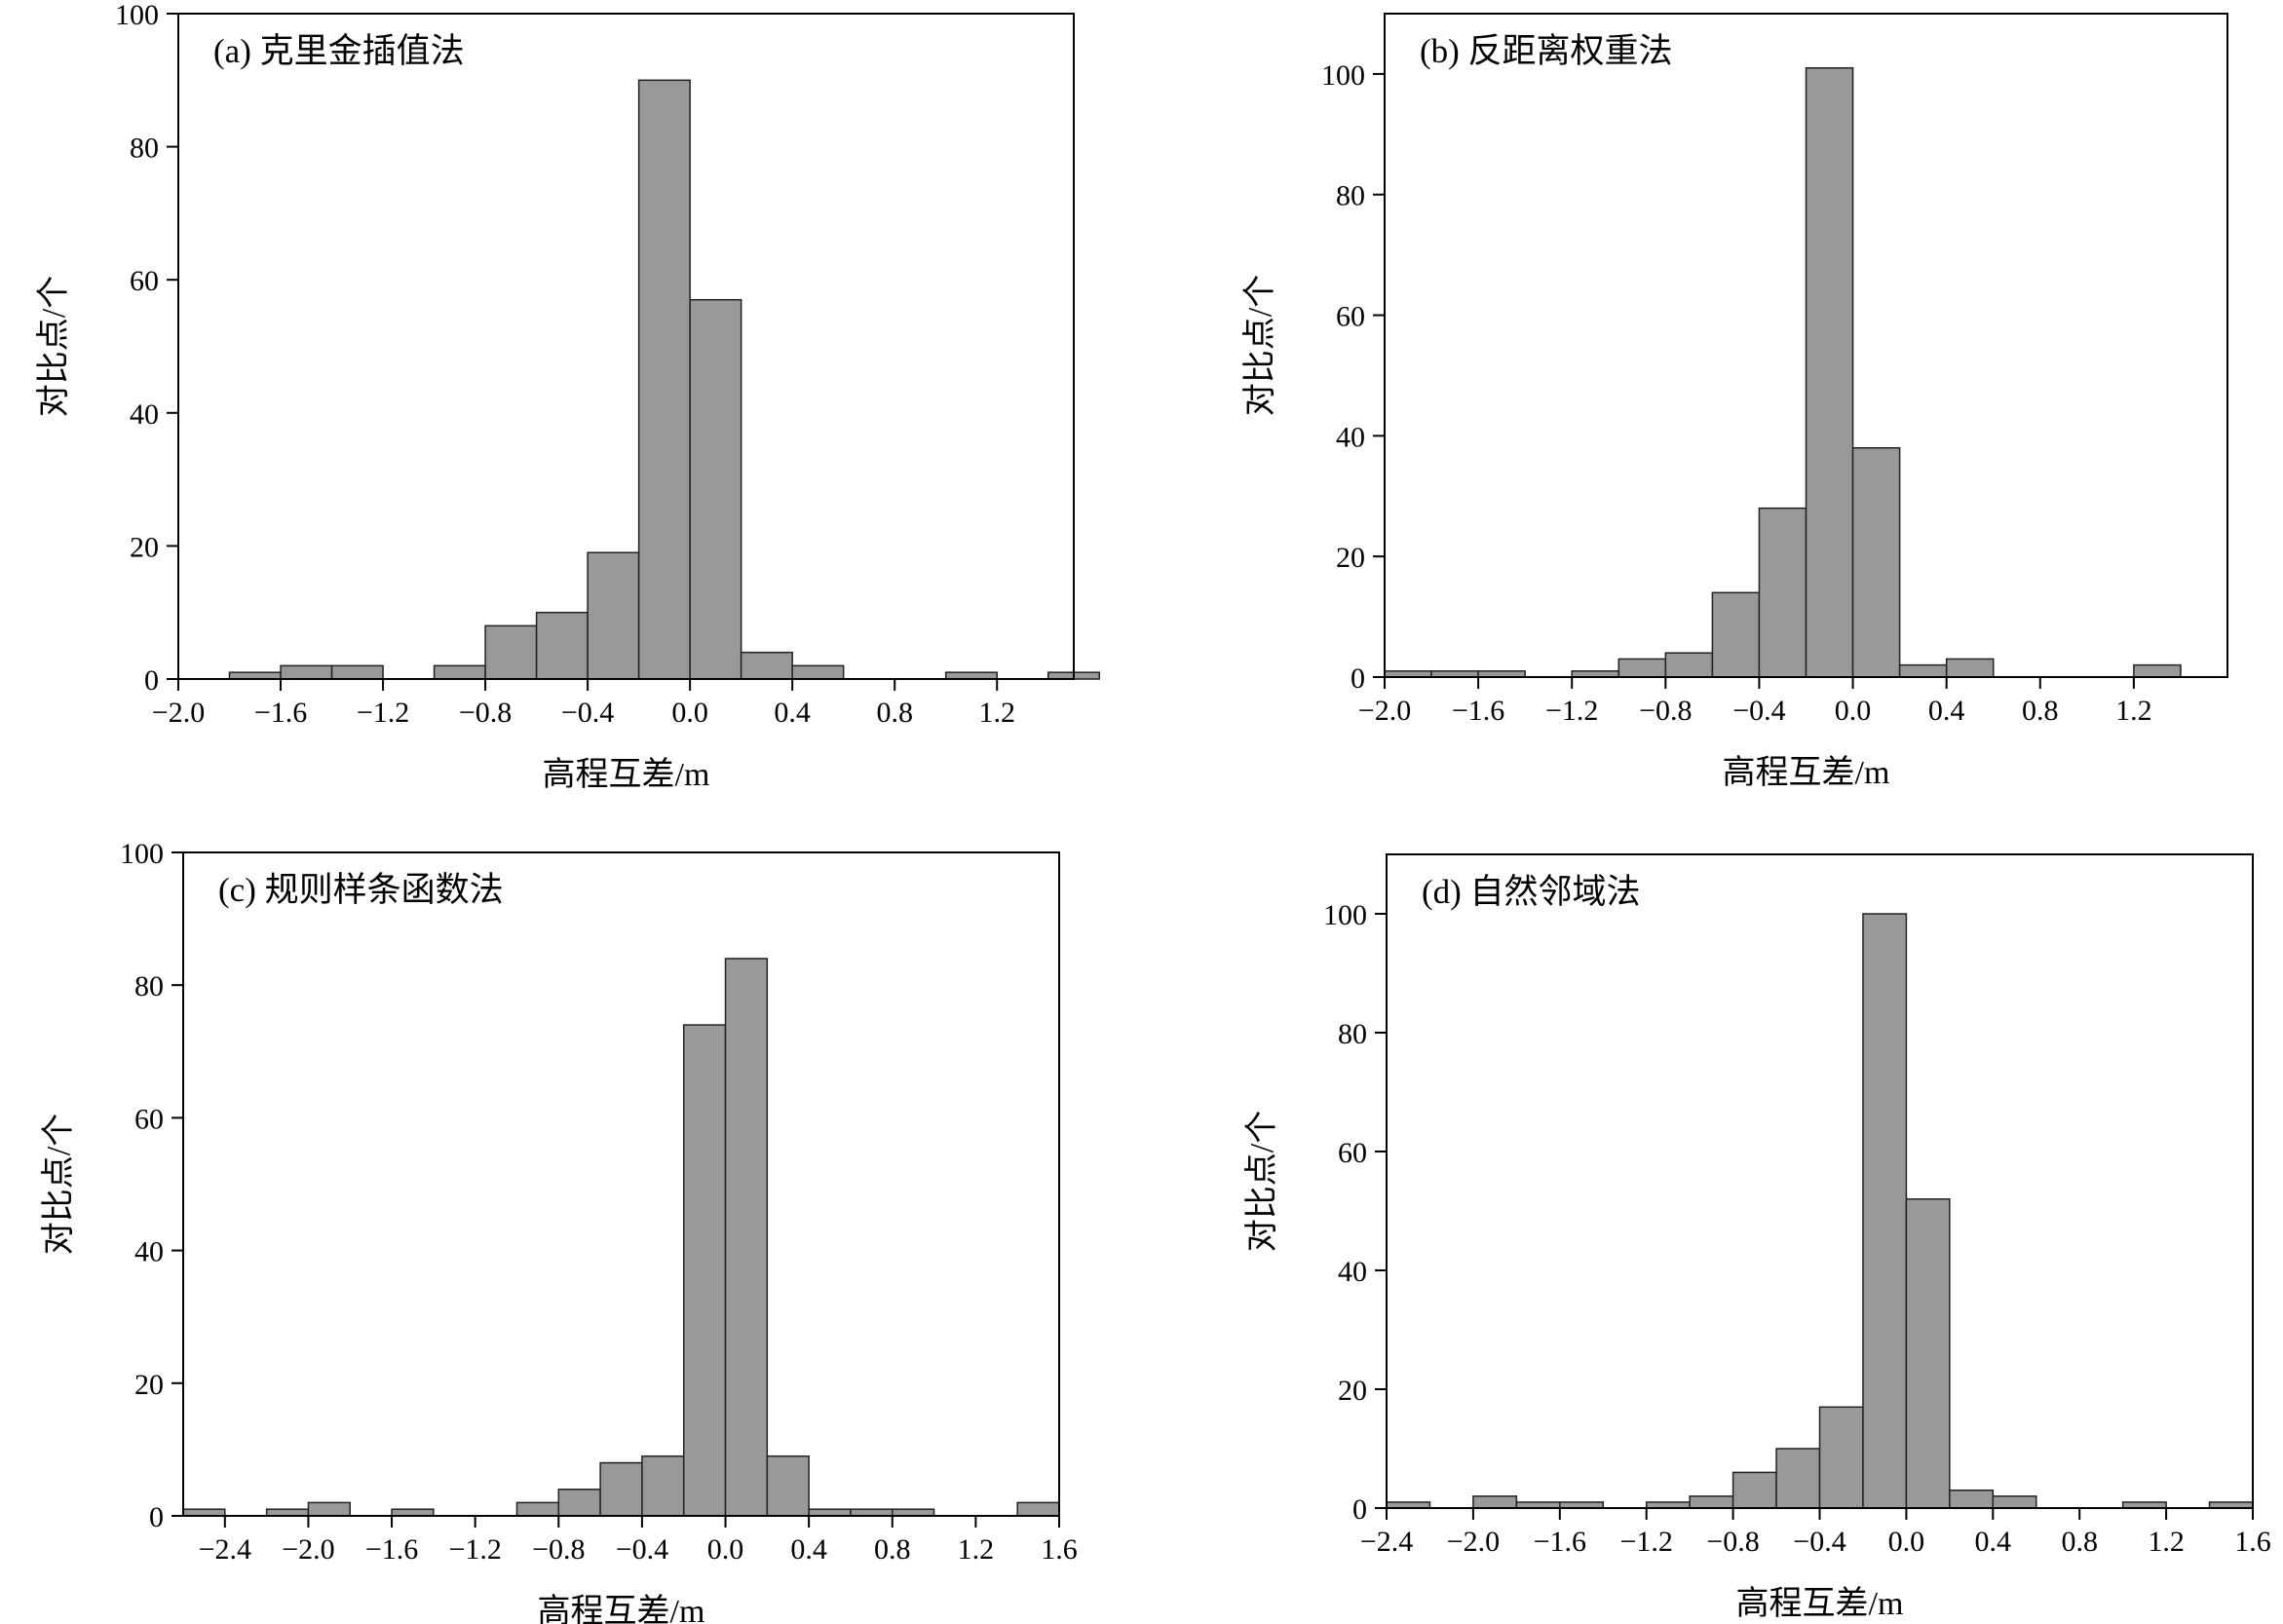 The height and width of the screenshot is (1624, 2283). Describe the element at coordinates (1732, 1542) in the screenshot. I see `x-tick-label-d-4: −0.8` at that location.